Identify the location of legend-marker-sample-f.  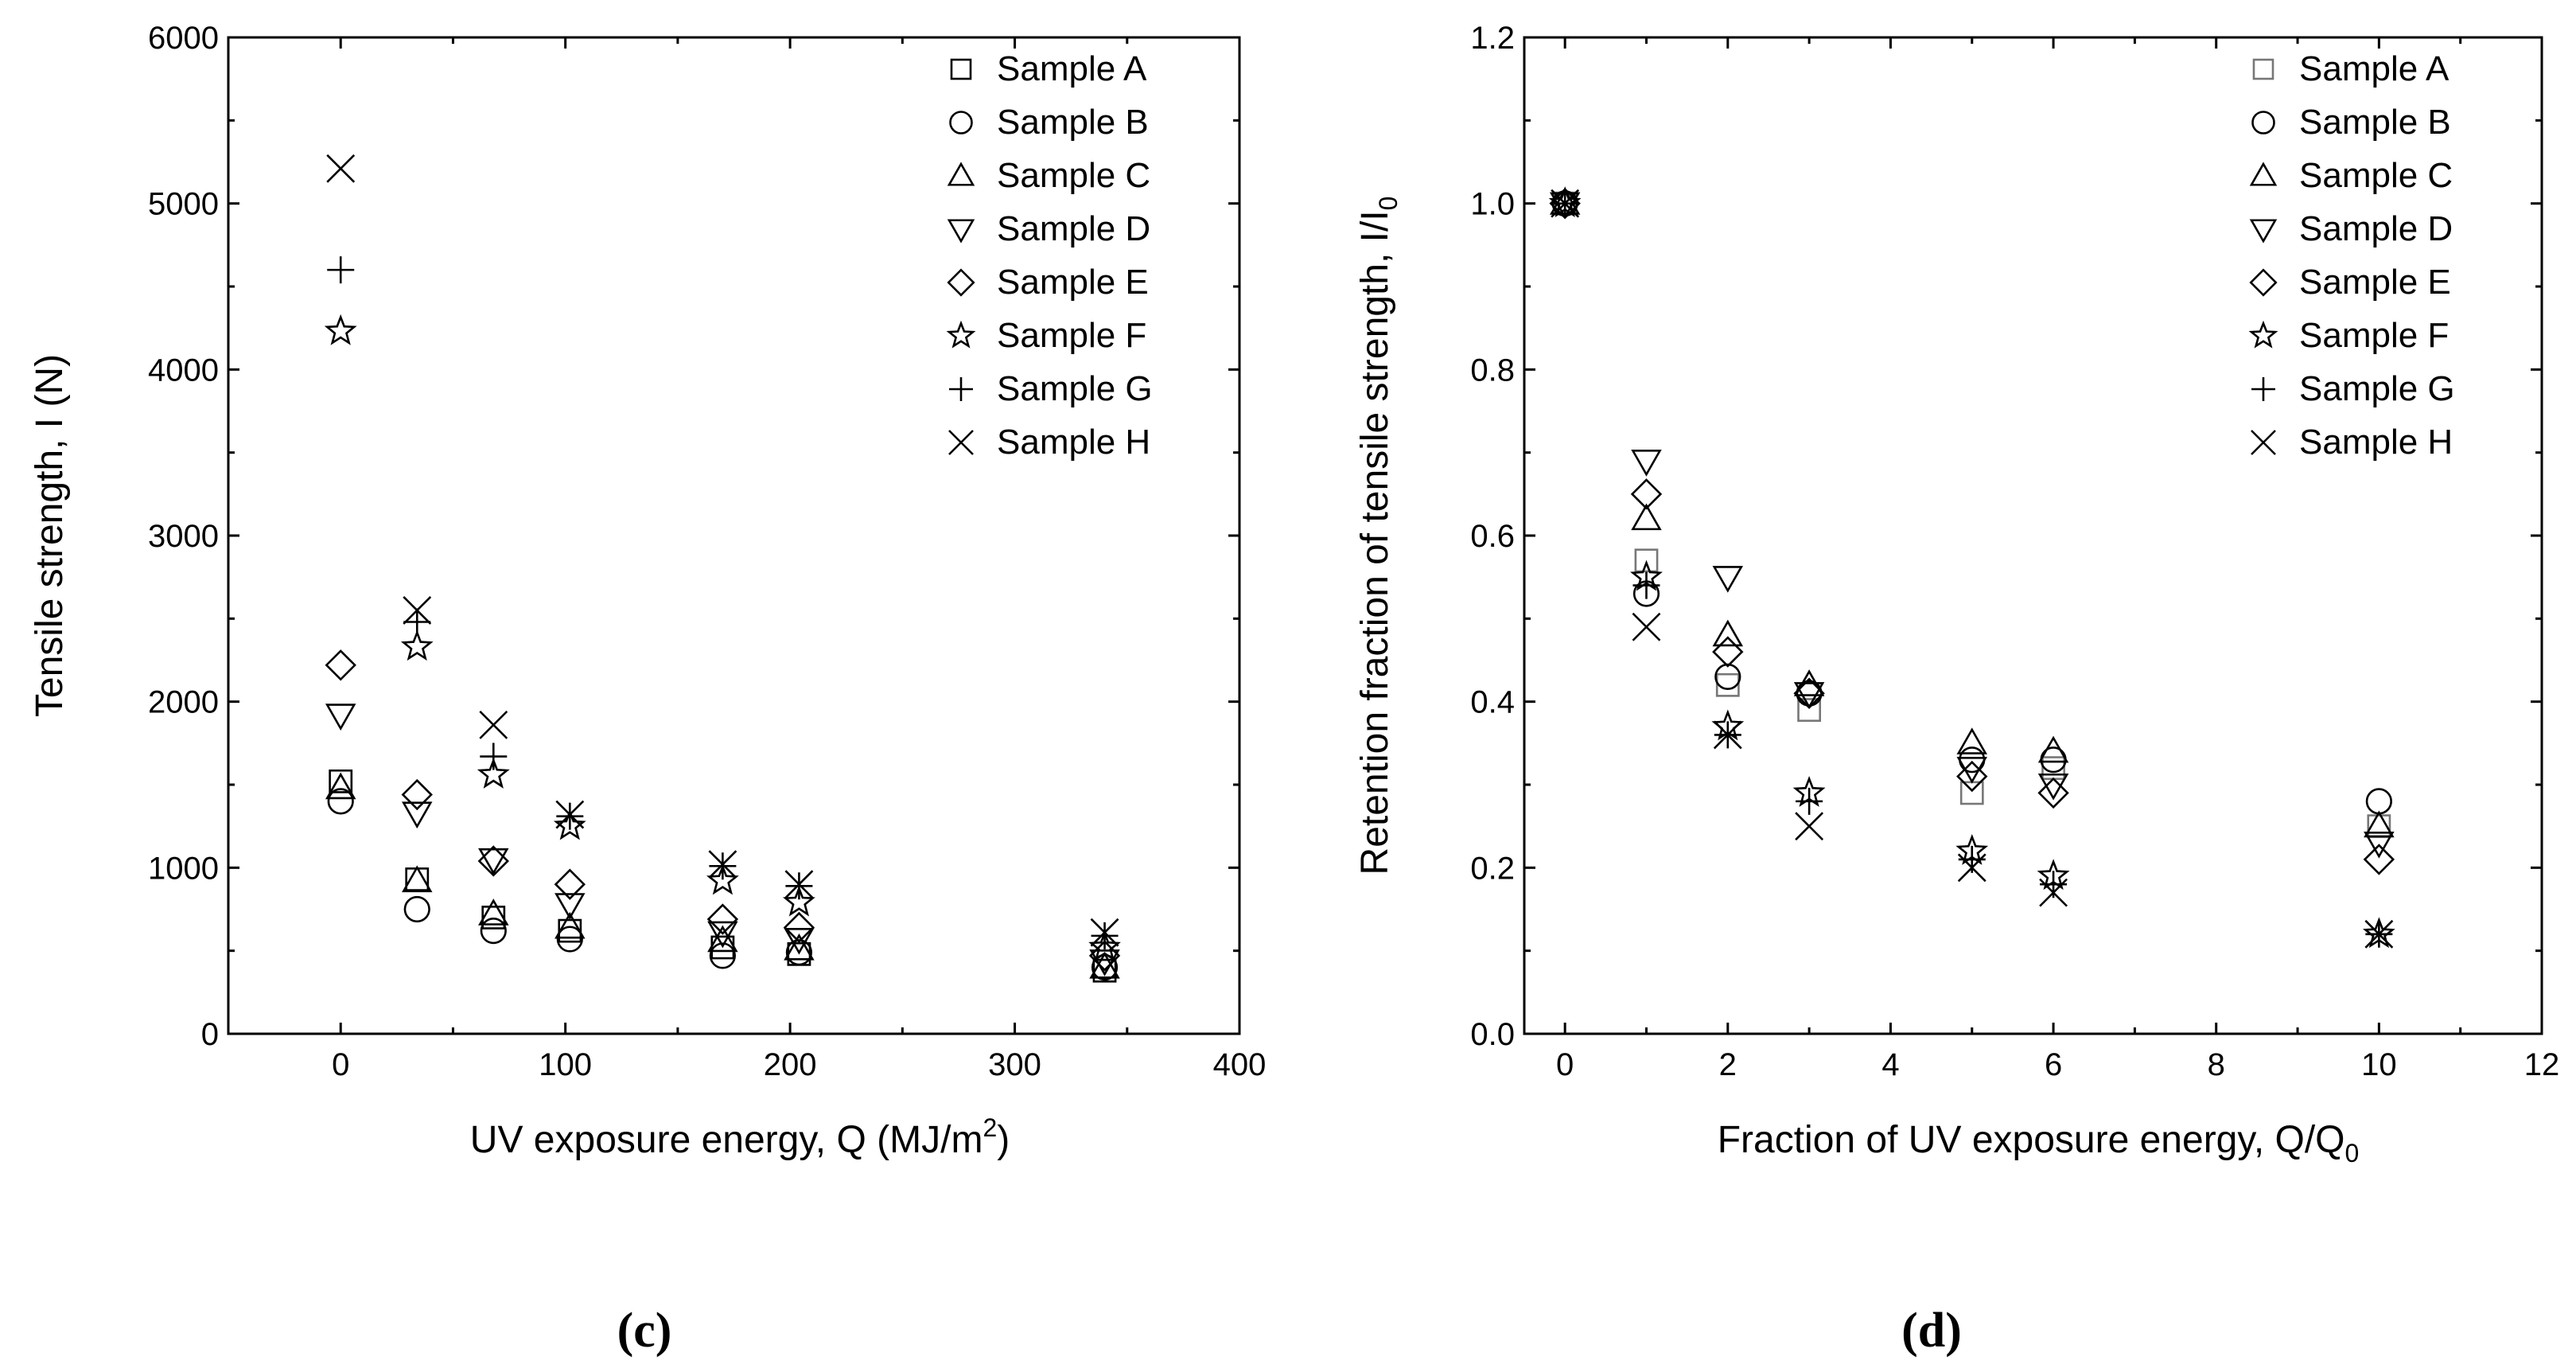
(961, 334).